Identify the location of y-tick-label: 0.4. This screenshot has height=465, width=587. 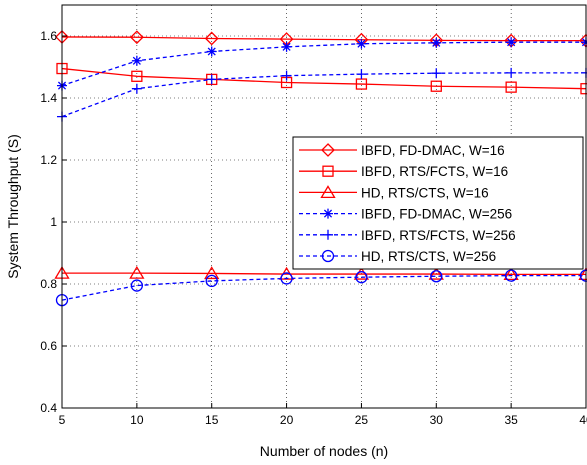
(48, 408).